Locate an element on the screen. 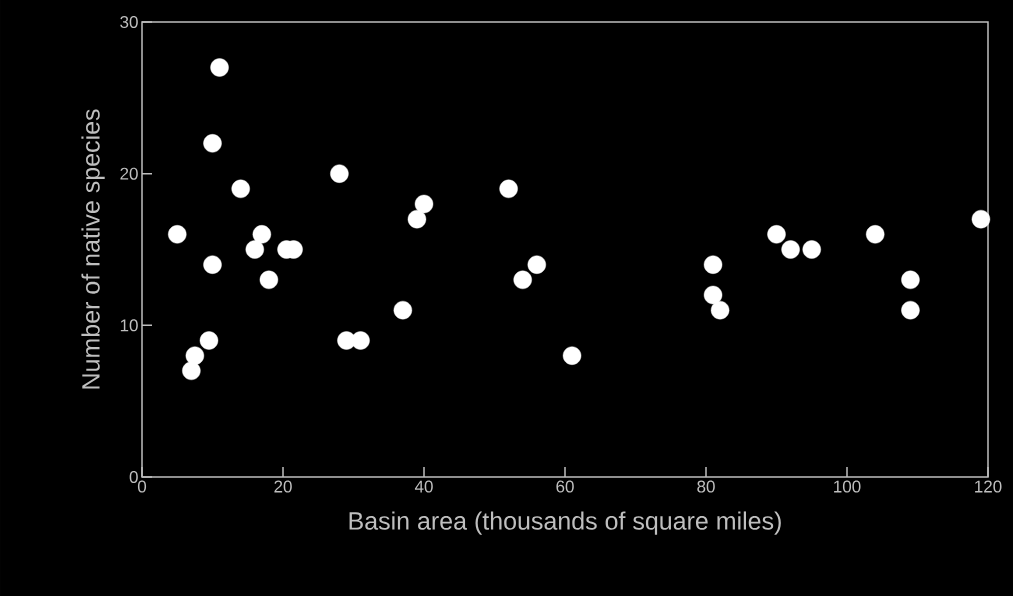  x-tick-label: 80 is located at coordinates (706, 486).